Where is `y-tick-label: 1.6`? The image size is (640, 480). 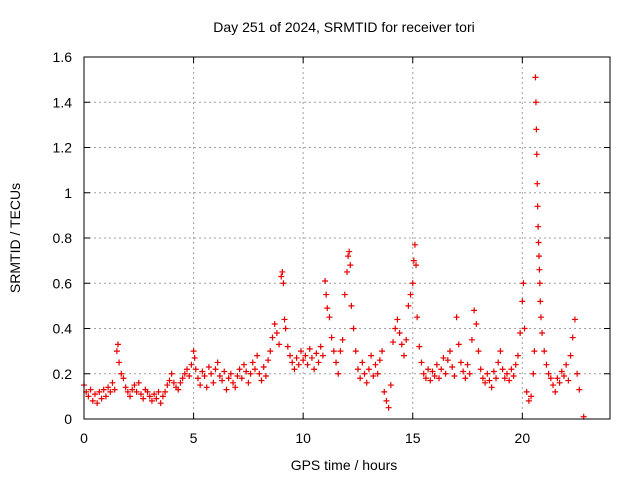 y-tick-label: 1.6 is located at coordinates (63, 57).